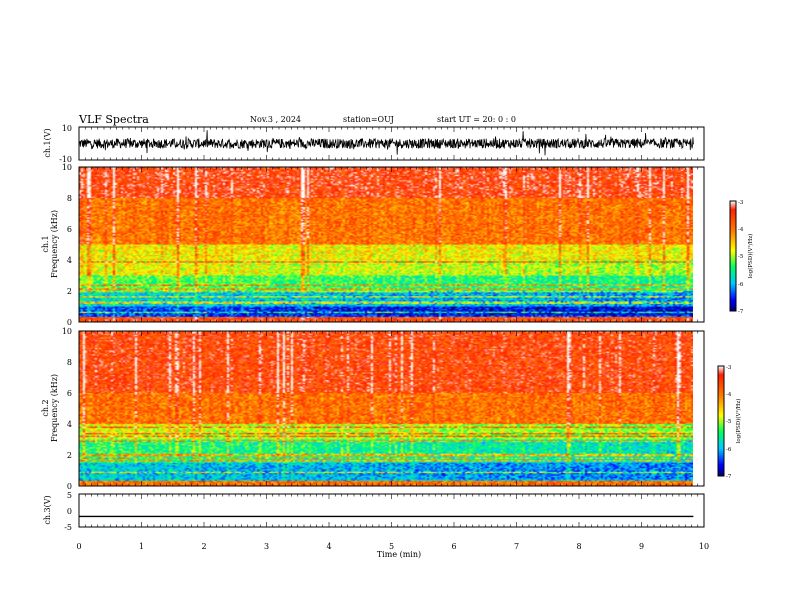 This screenshot has width=792, height=612. Describe the element at coordinates (386, 143) in the screenshot. I see `ch1-waveform-trace` at that location.